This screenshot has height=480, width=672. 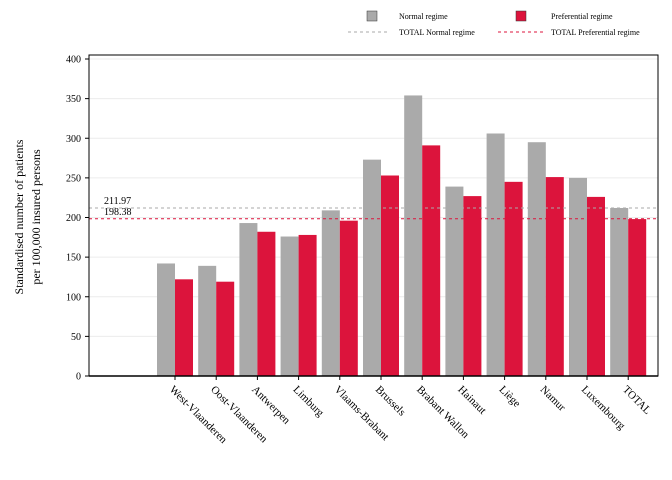 What do you see at coordinates (521, 16) in the screenshot?
I see `legend-swatch-preferential` at bounding box center [521, 16].